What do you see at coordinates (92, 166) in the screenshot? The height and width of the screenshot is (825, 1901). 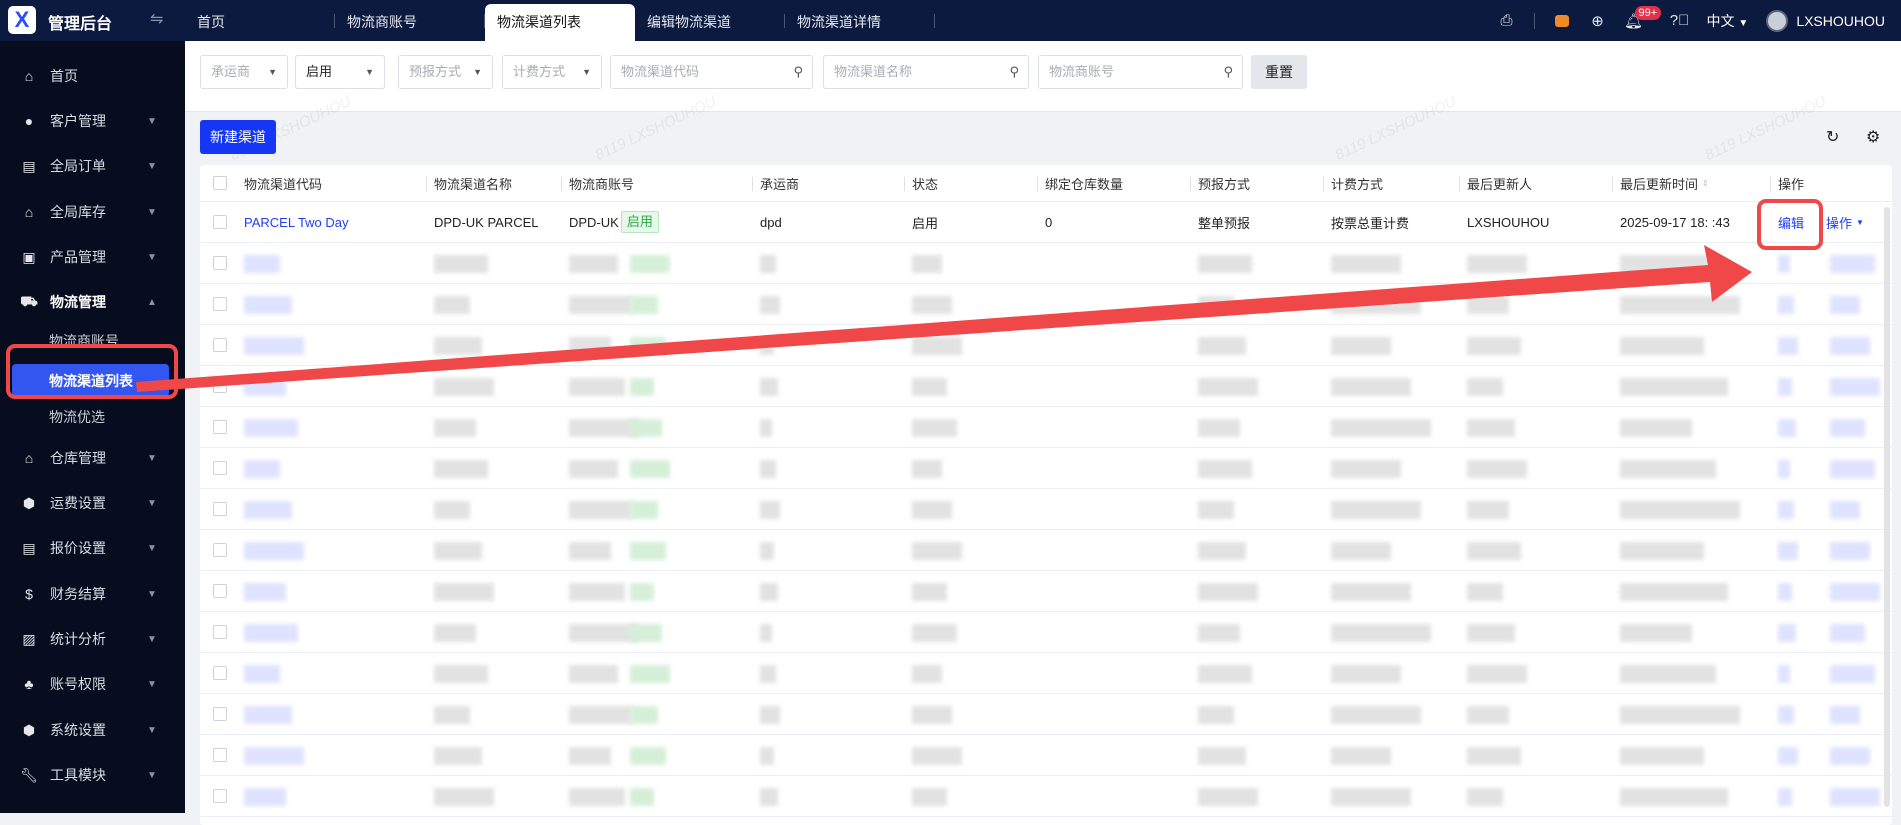 I see `sidebar-item-orders: ▤ 全局订单 ▼` at bounding box center [92, 166].